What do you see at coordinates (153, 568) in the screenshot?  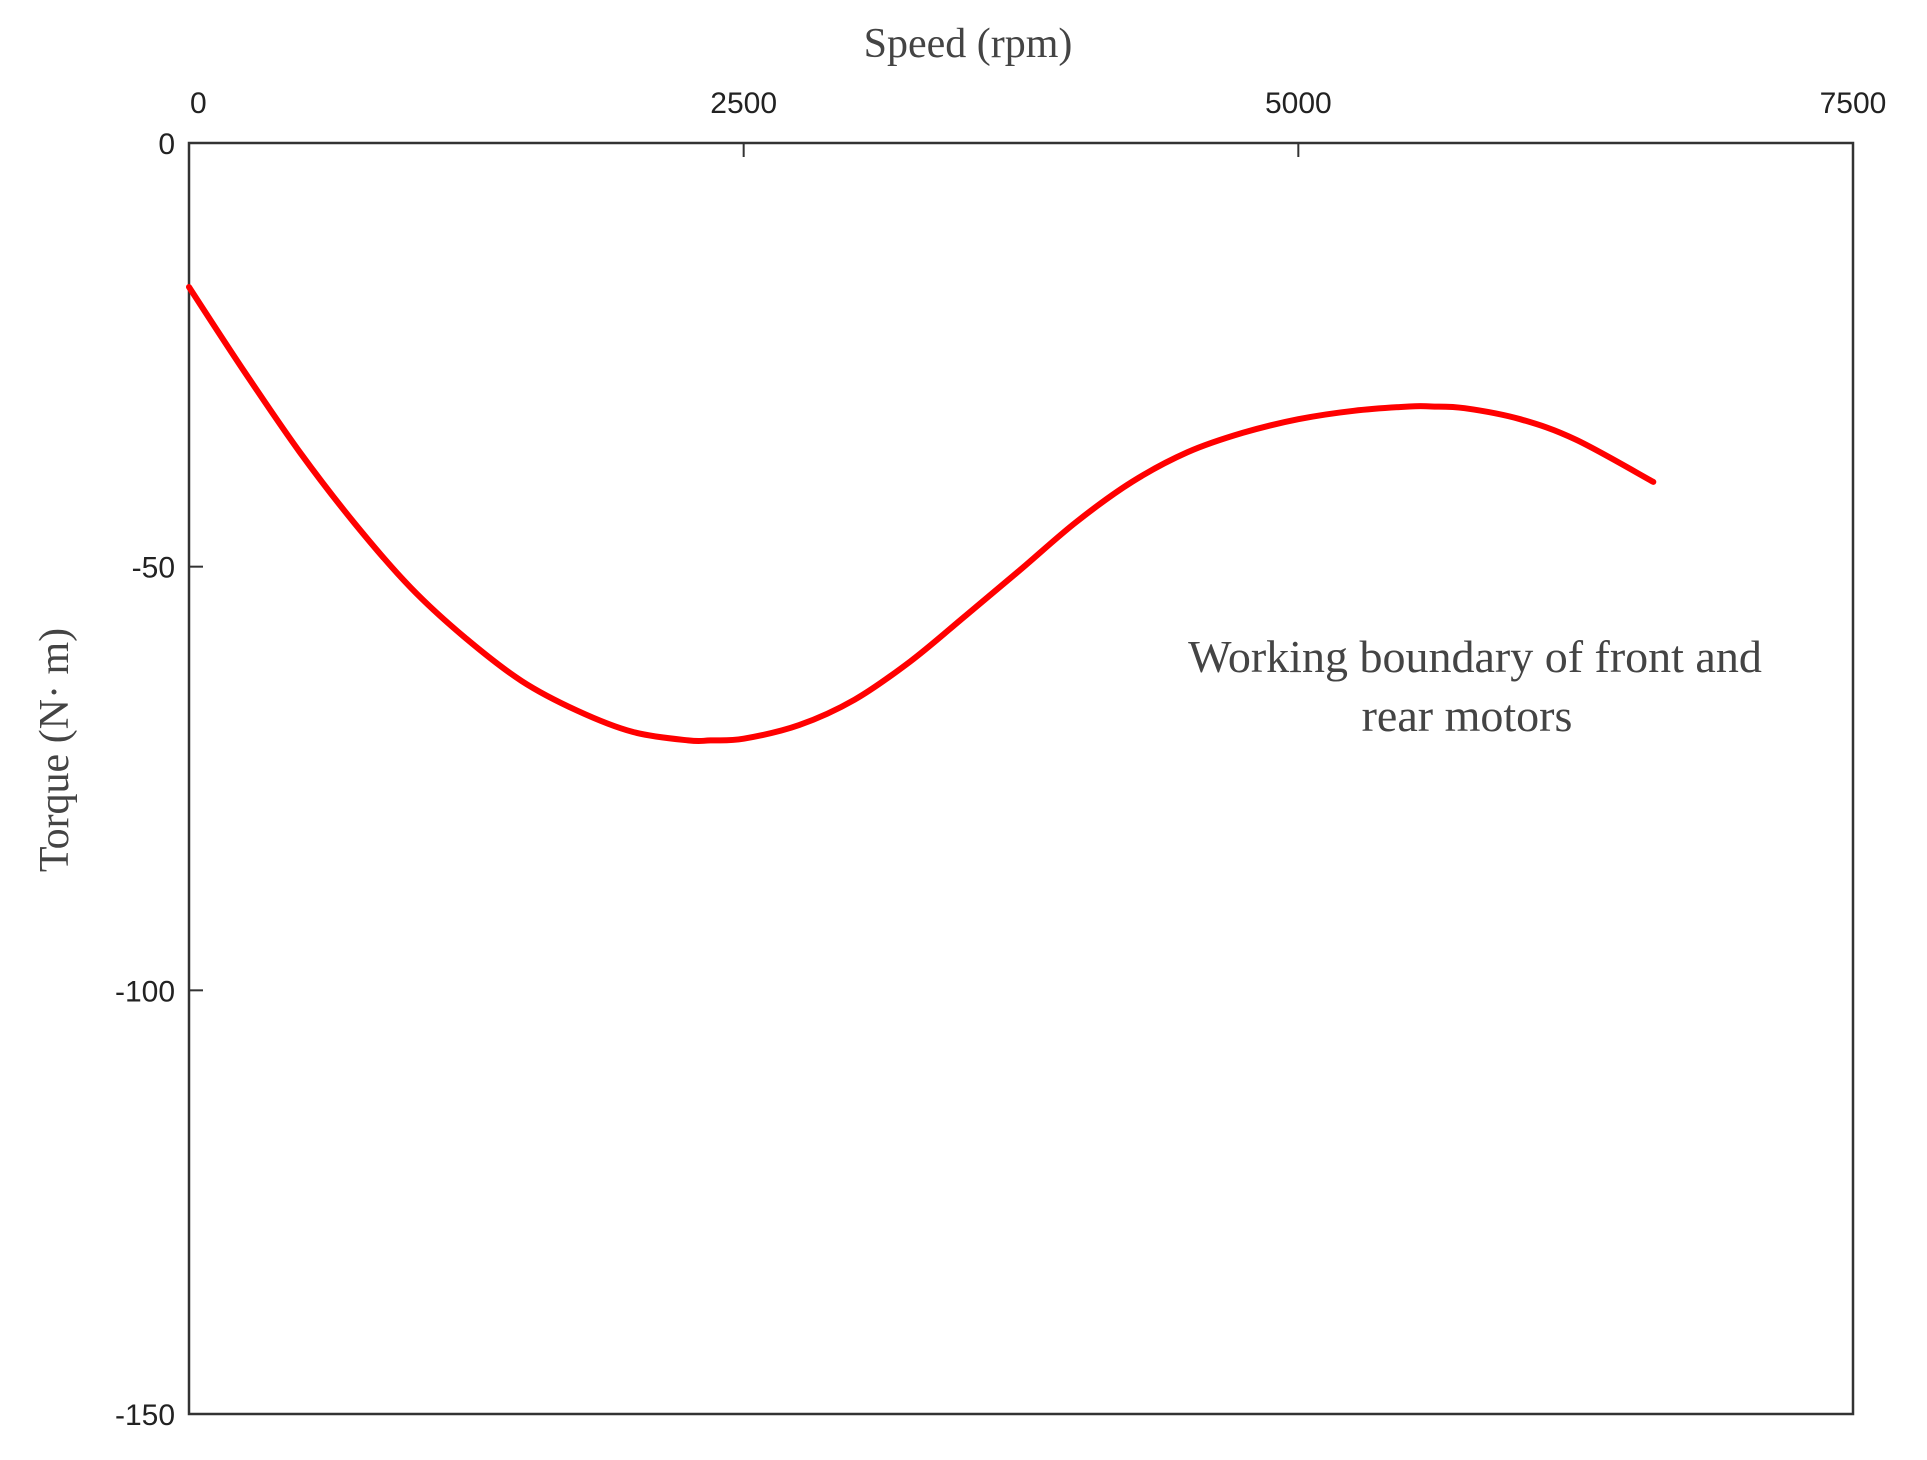 I see `y-tick-label: -50` at bounding box center [153, 568].